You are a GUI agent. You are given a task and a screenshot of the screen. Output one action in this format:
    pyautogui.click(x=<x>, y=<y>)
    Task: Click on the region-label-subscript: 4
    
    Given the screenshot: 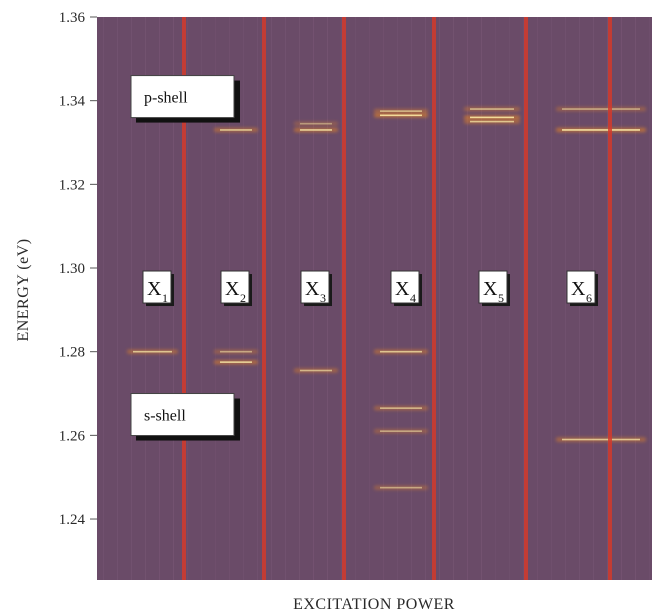 What is the action you would take?
    pyautogui.click(x=413, y=298)
    